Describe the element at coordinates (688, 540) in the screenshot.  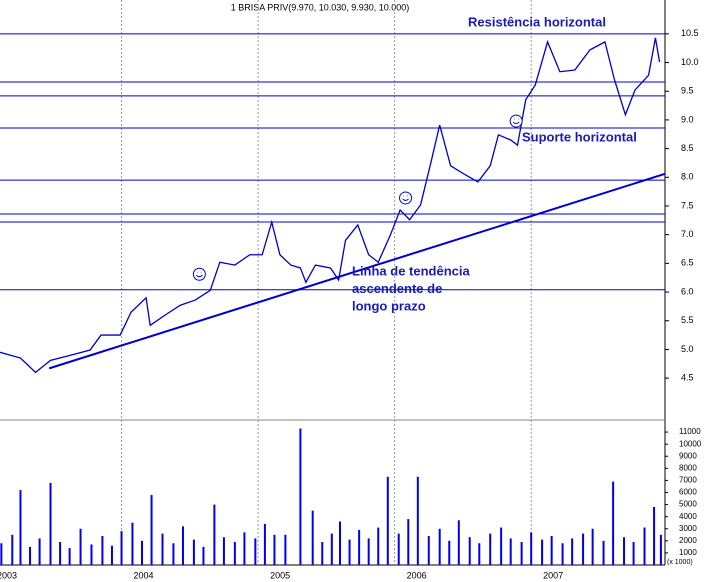
I see `y-tick-label: 2000` at that location.